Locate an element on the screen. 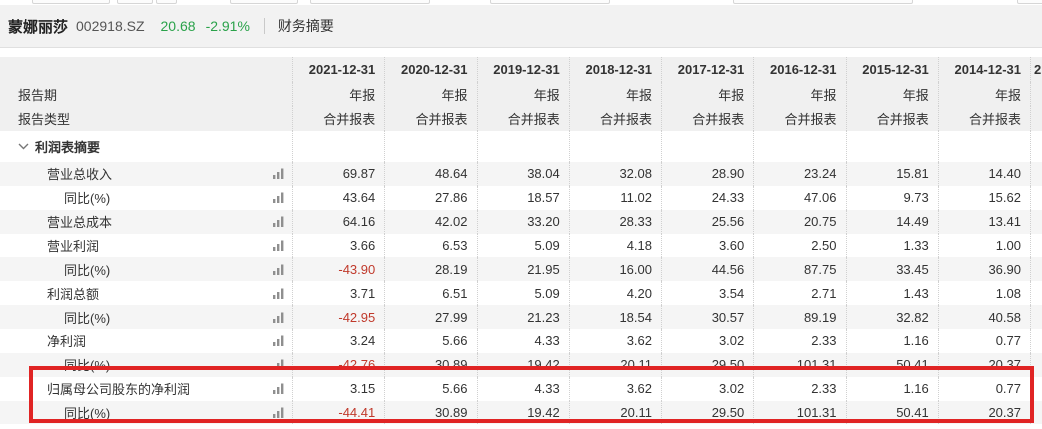 The width and height of the screenshot is (1042, 429). header-label-empty is located at coordinates (146, 69).